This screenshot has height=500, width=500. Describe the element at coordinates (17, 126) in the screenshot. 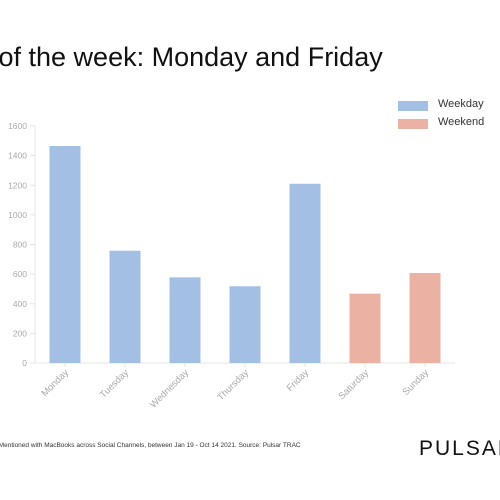

I see `y-tick-label-1600: 1600` at that location.